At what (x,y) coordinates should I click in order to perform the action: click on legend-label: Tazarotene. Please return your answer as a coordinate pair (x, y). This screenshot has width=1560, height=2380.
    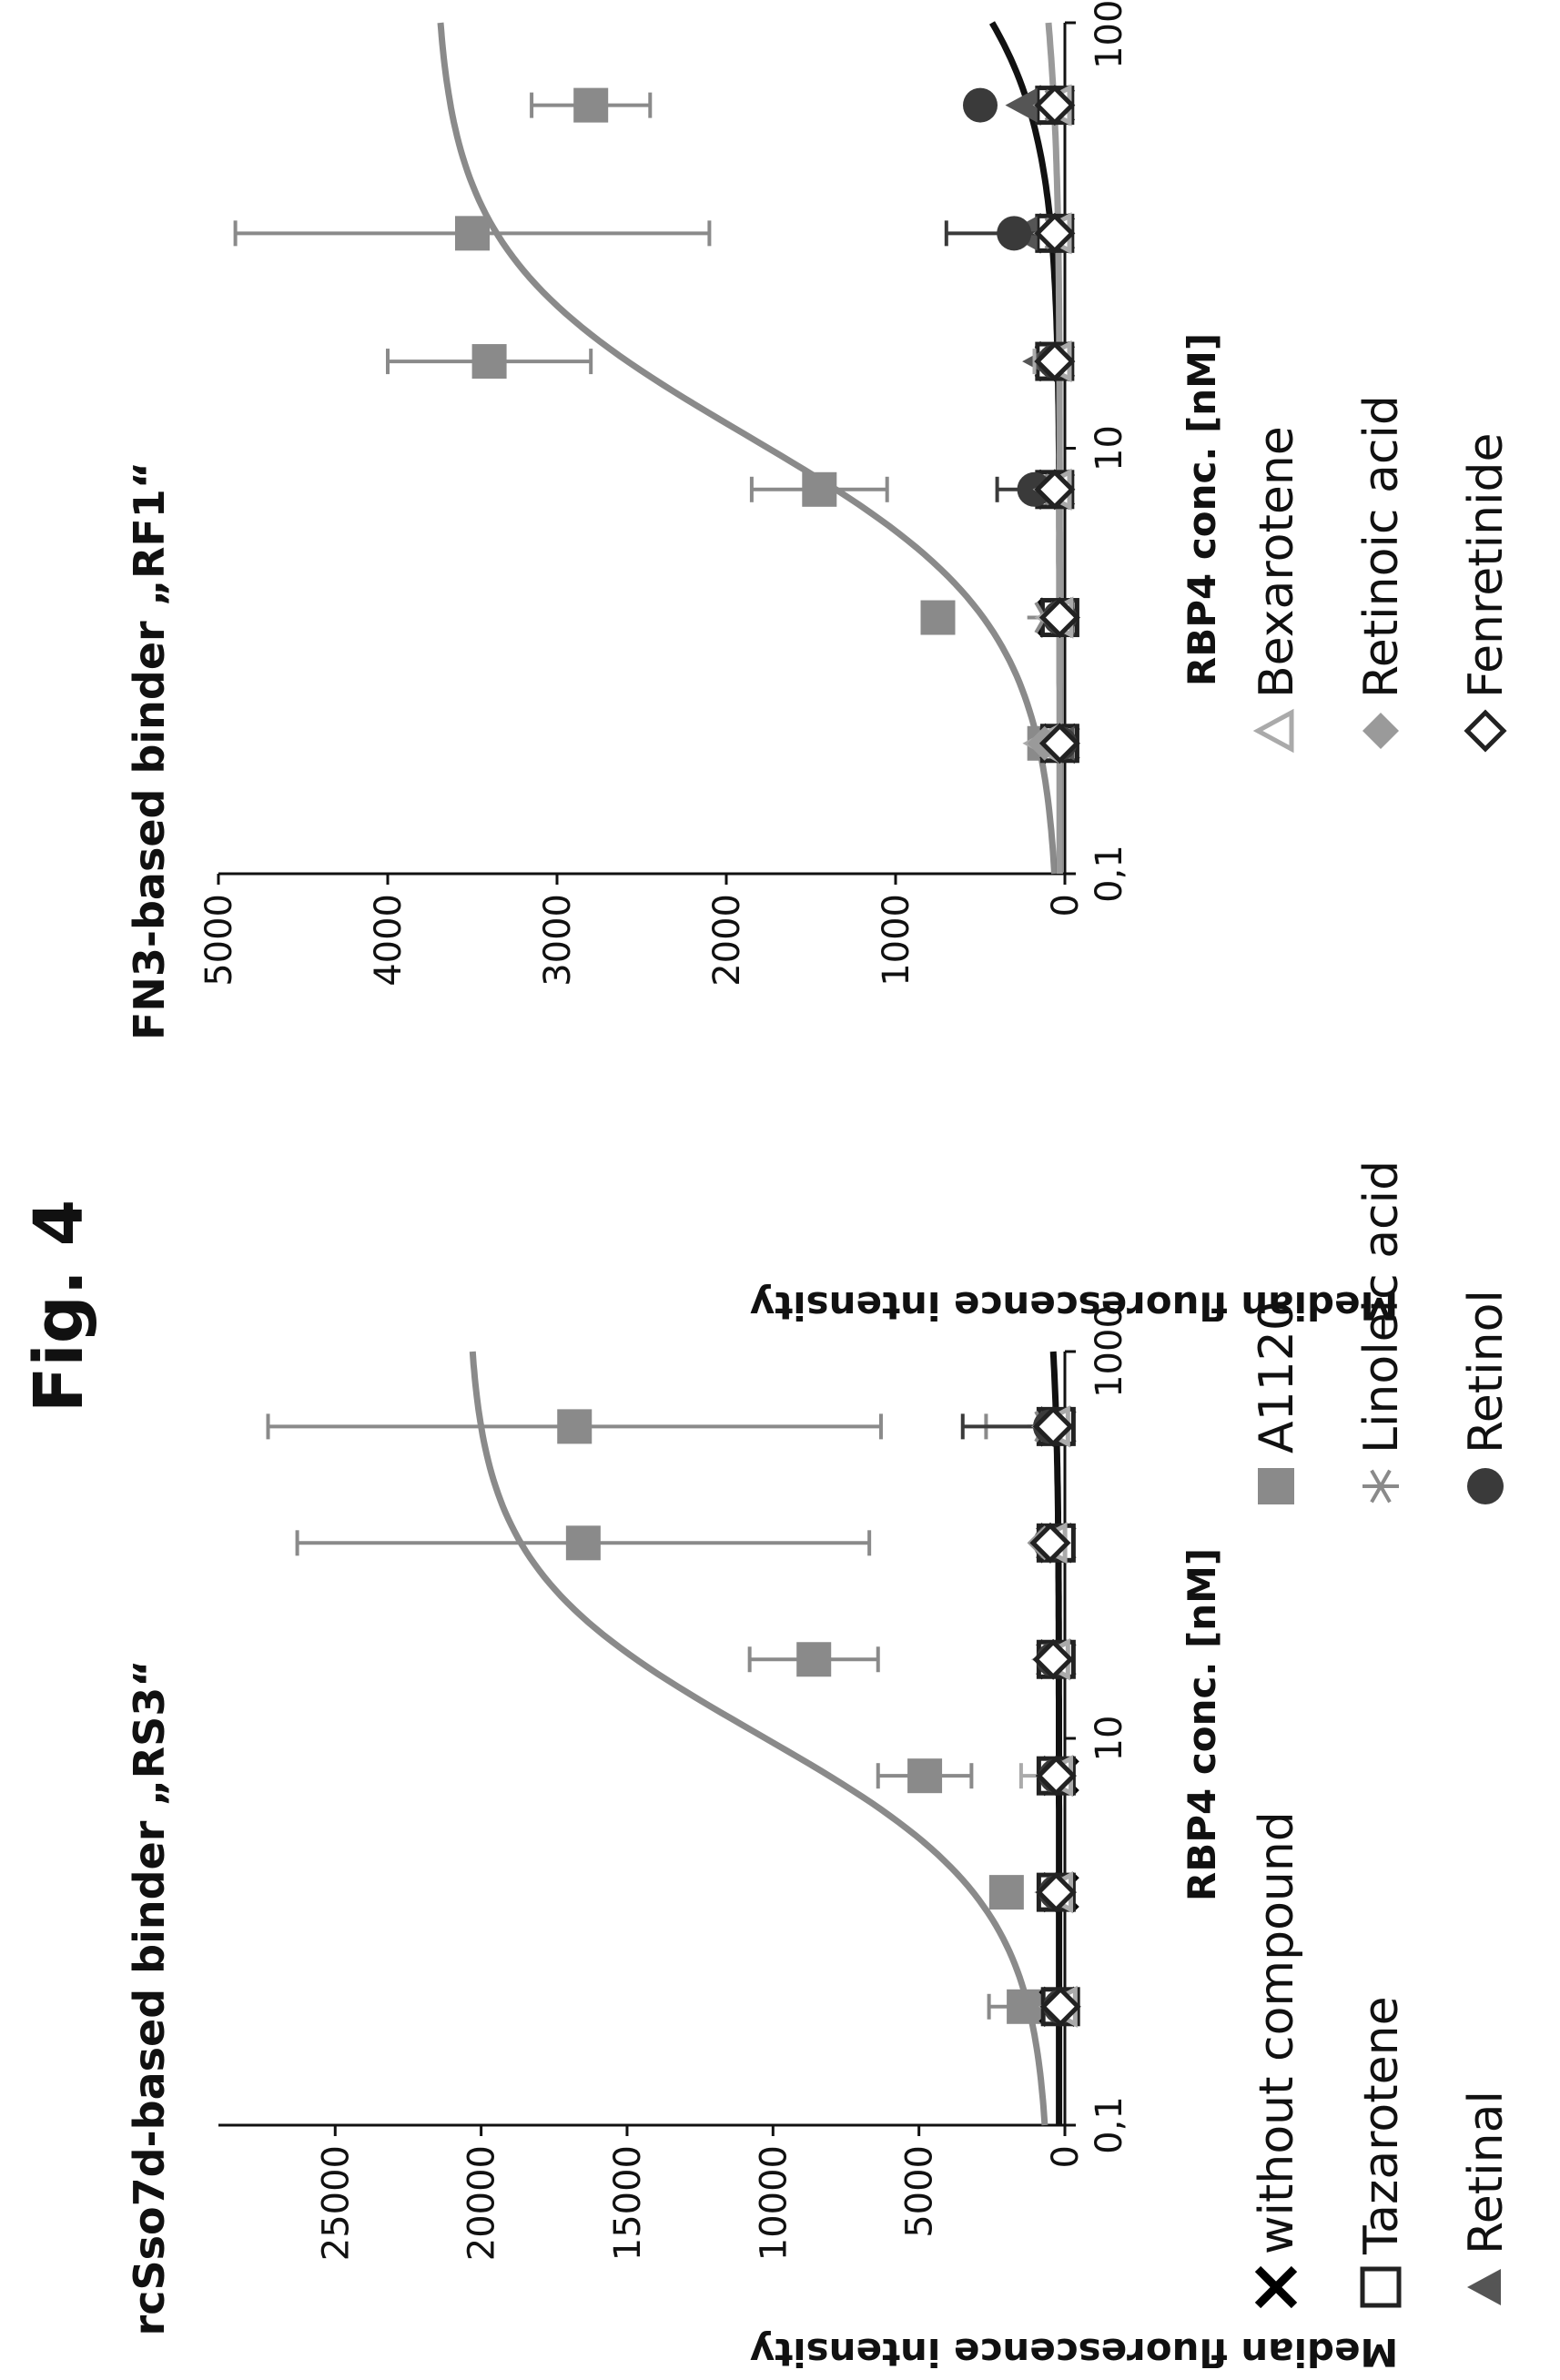
    Looking at the image, I should click on (1381, 2126).